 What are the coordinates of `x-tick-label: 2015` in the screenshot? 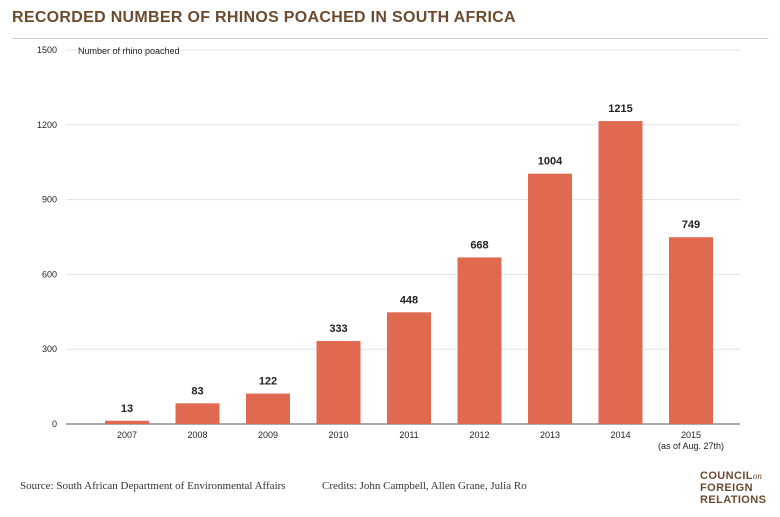 It's located at (691, 435).